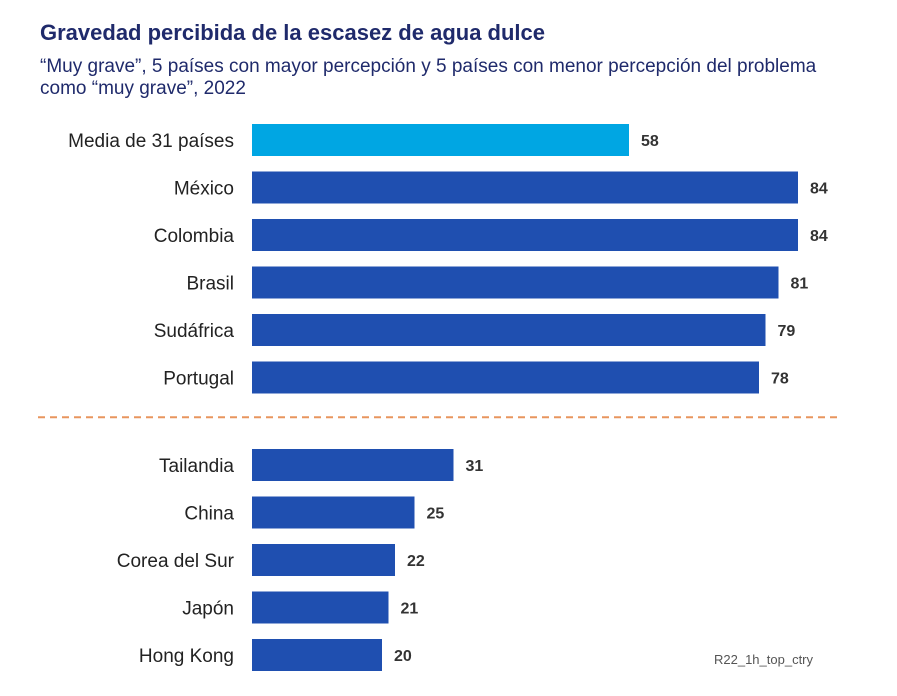 The height and width of the screenshot is (696, 897). What do you see at coordinates (323, 560) in the screenshot?
I see `bar-corea-del-sur` at bounding box center [323, 560].